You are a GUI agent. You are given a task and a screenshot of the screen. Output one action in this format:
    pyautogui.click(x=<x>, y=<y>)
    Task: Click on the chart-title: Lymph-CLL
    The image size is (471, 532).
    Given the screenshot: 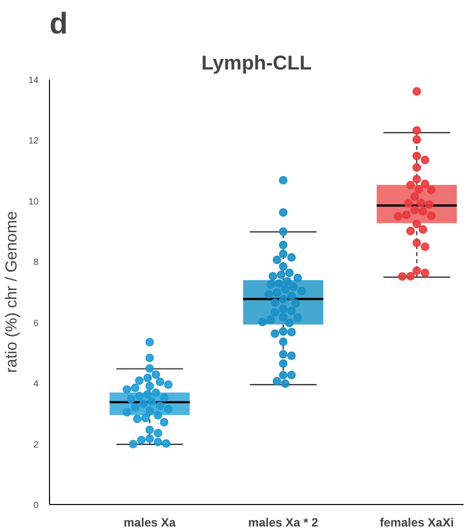 What is the action you would take?
    pyautogui.click(x=256, y=63)
    